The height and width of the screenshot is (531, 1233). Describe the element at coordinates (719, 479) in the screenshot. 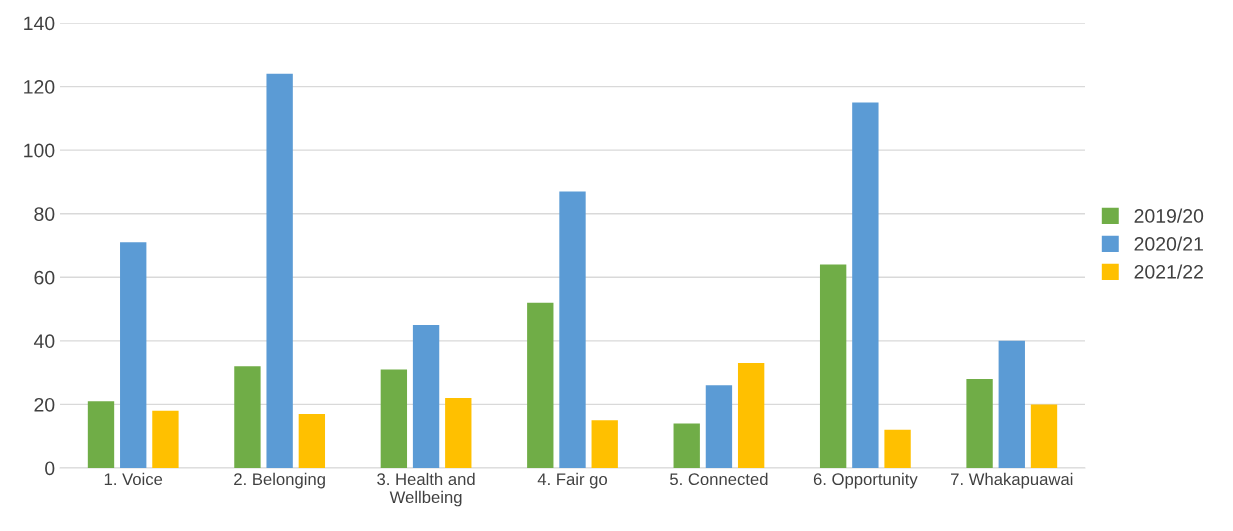

I see `x-tick-label: 5. Connected` at that location.